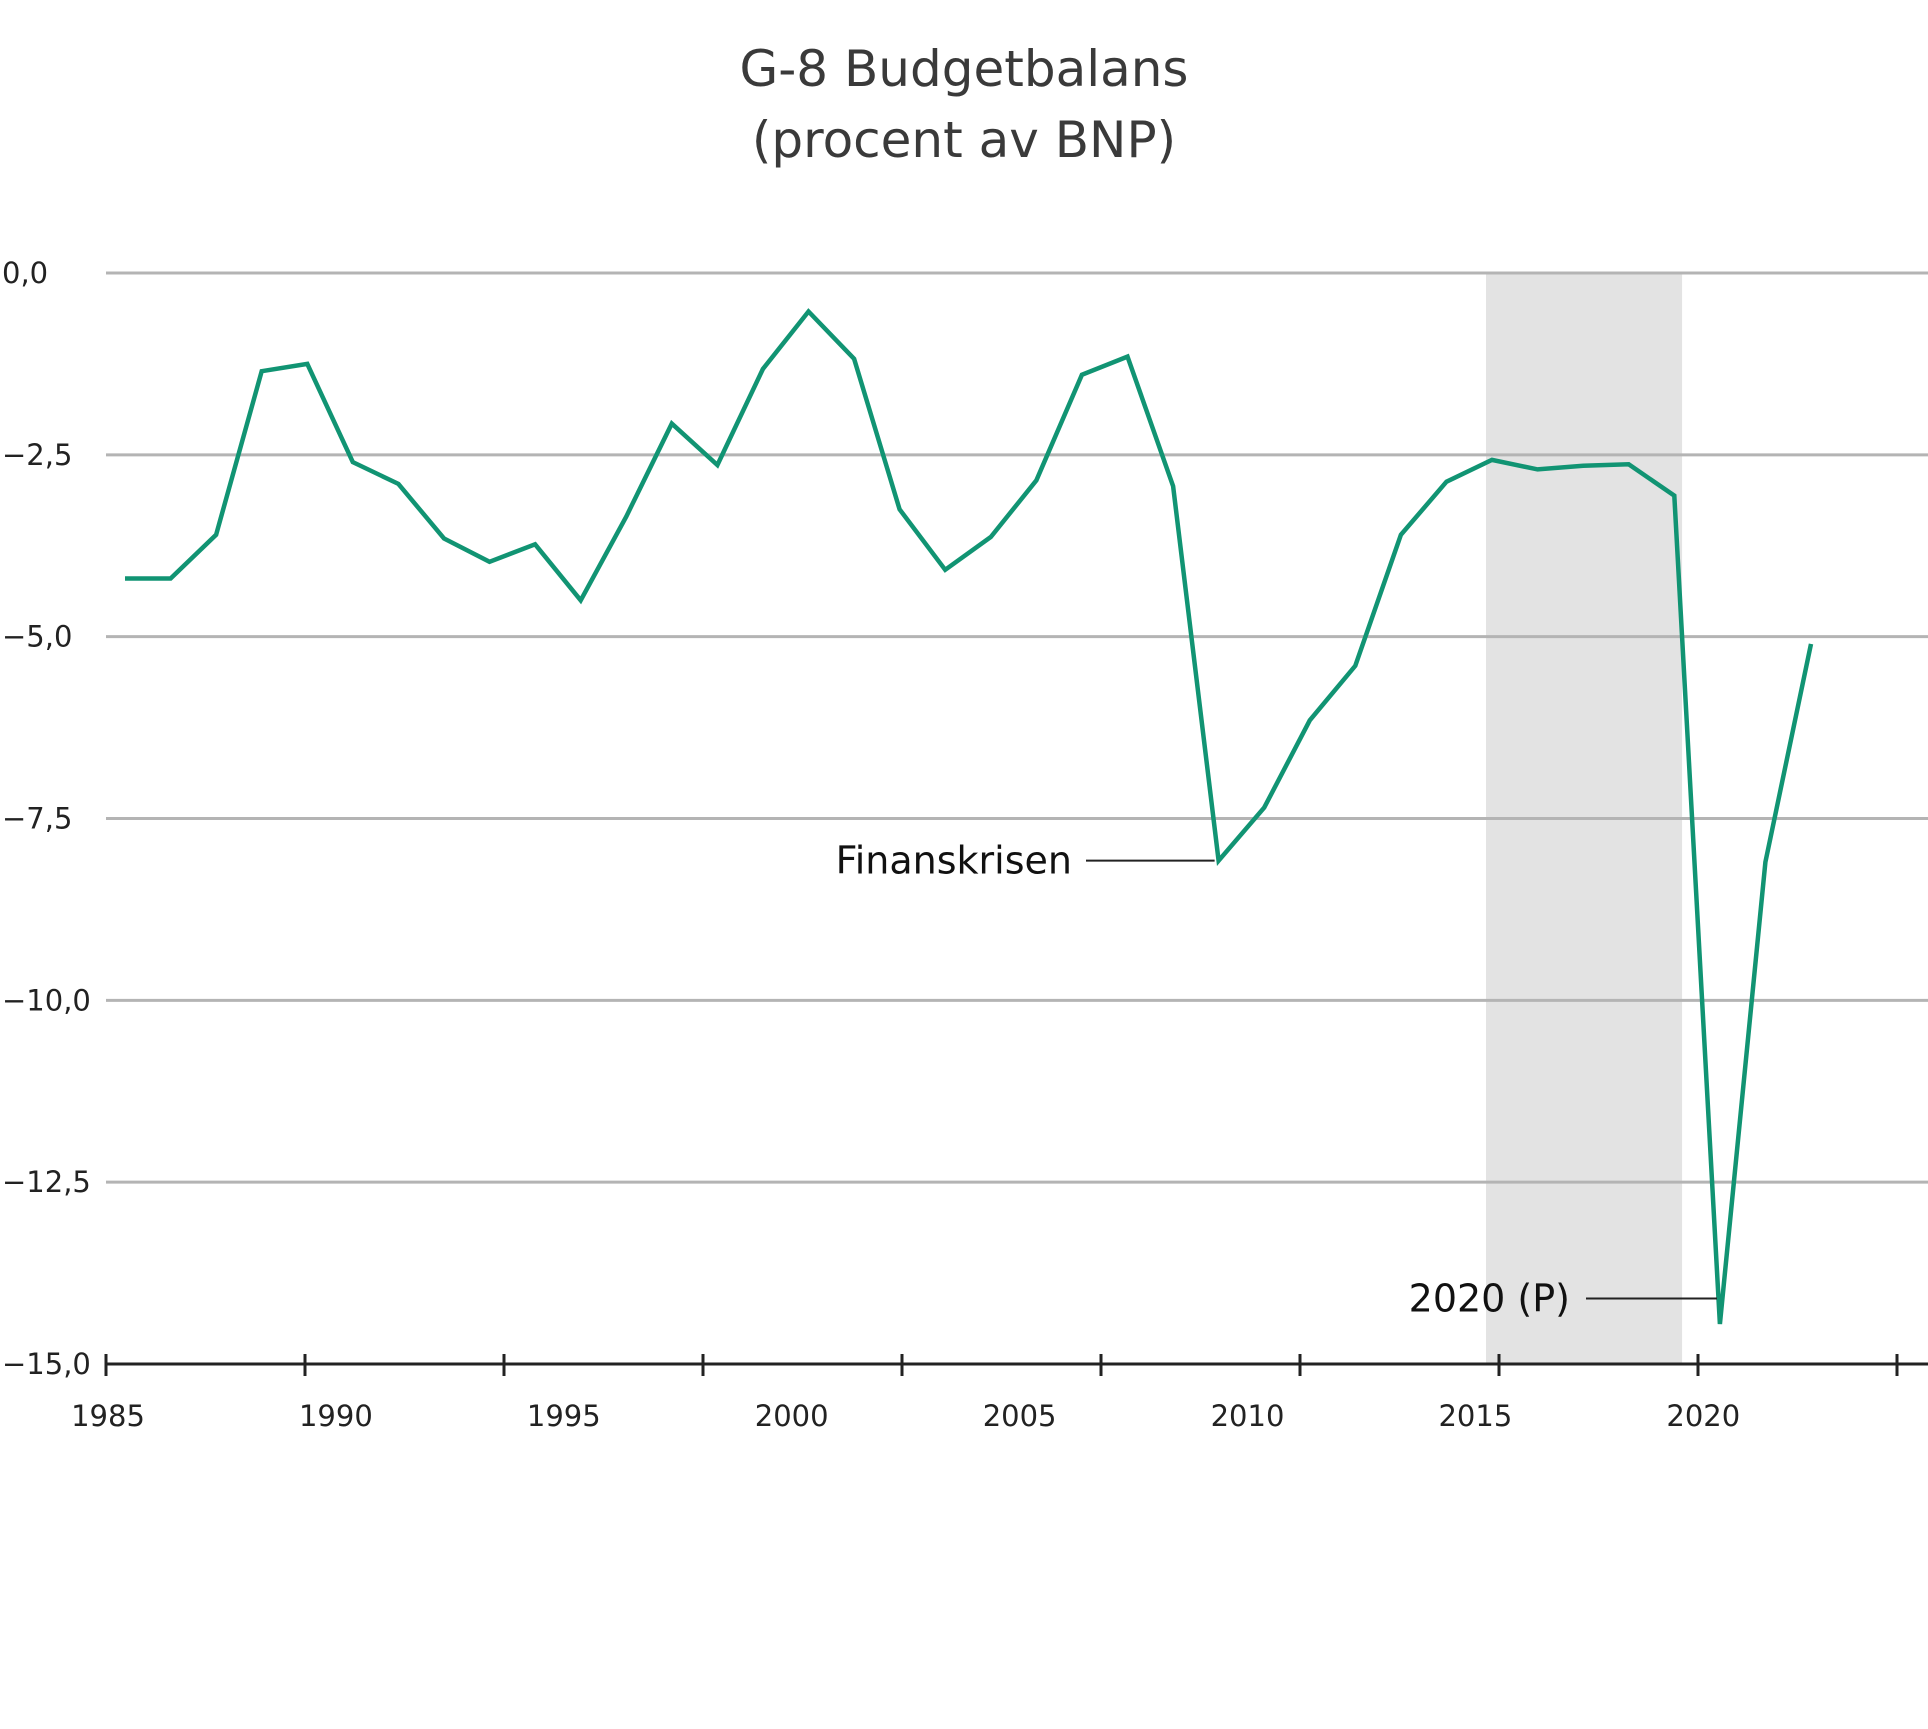 The height and width of the screenshot is (1729, 1928). What do you see at coordinates (37, 819) in the screenshot?
I see `y-tick-label: −7,5` at bounding box center [37, 819].